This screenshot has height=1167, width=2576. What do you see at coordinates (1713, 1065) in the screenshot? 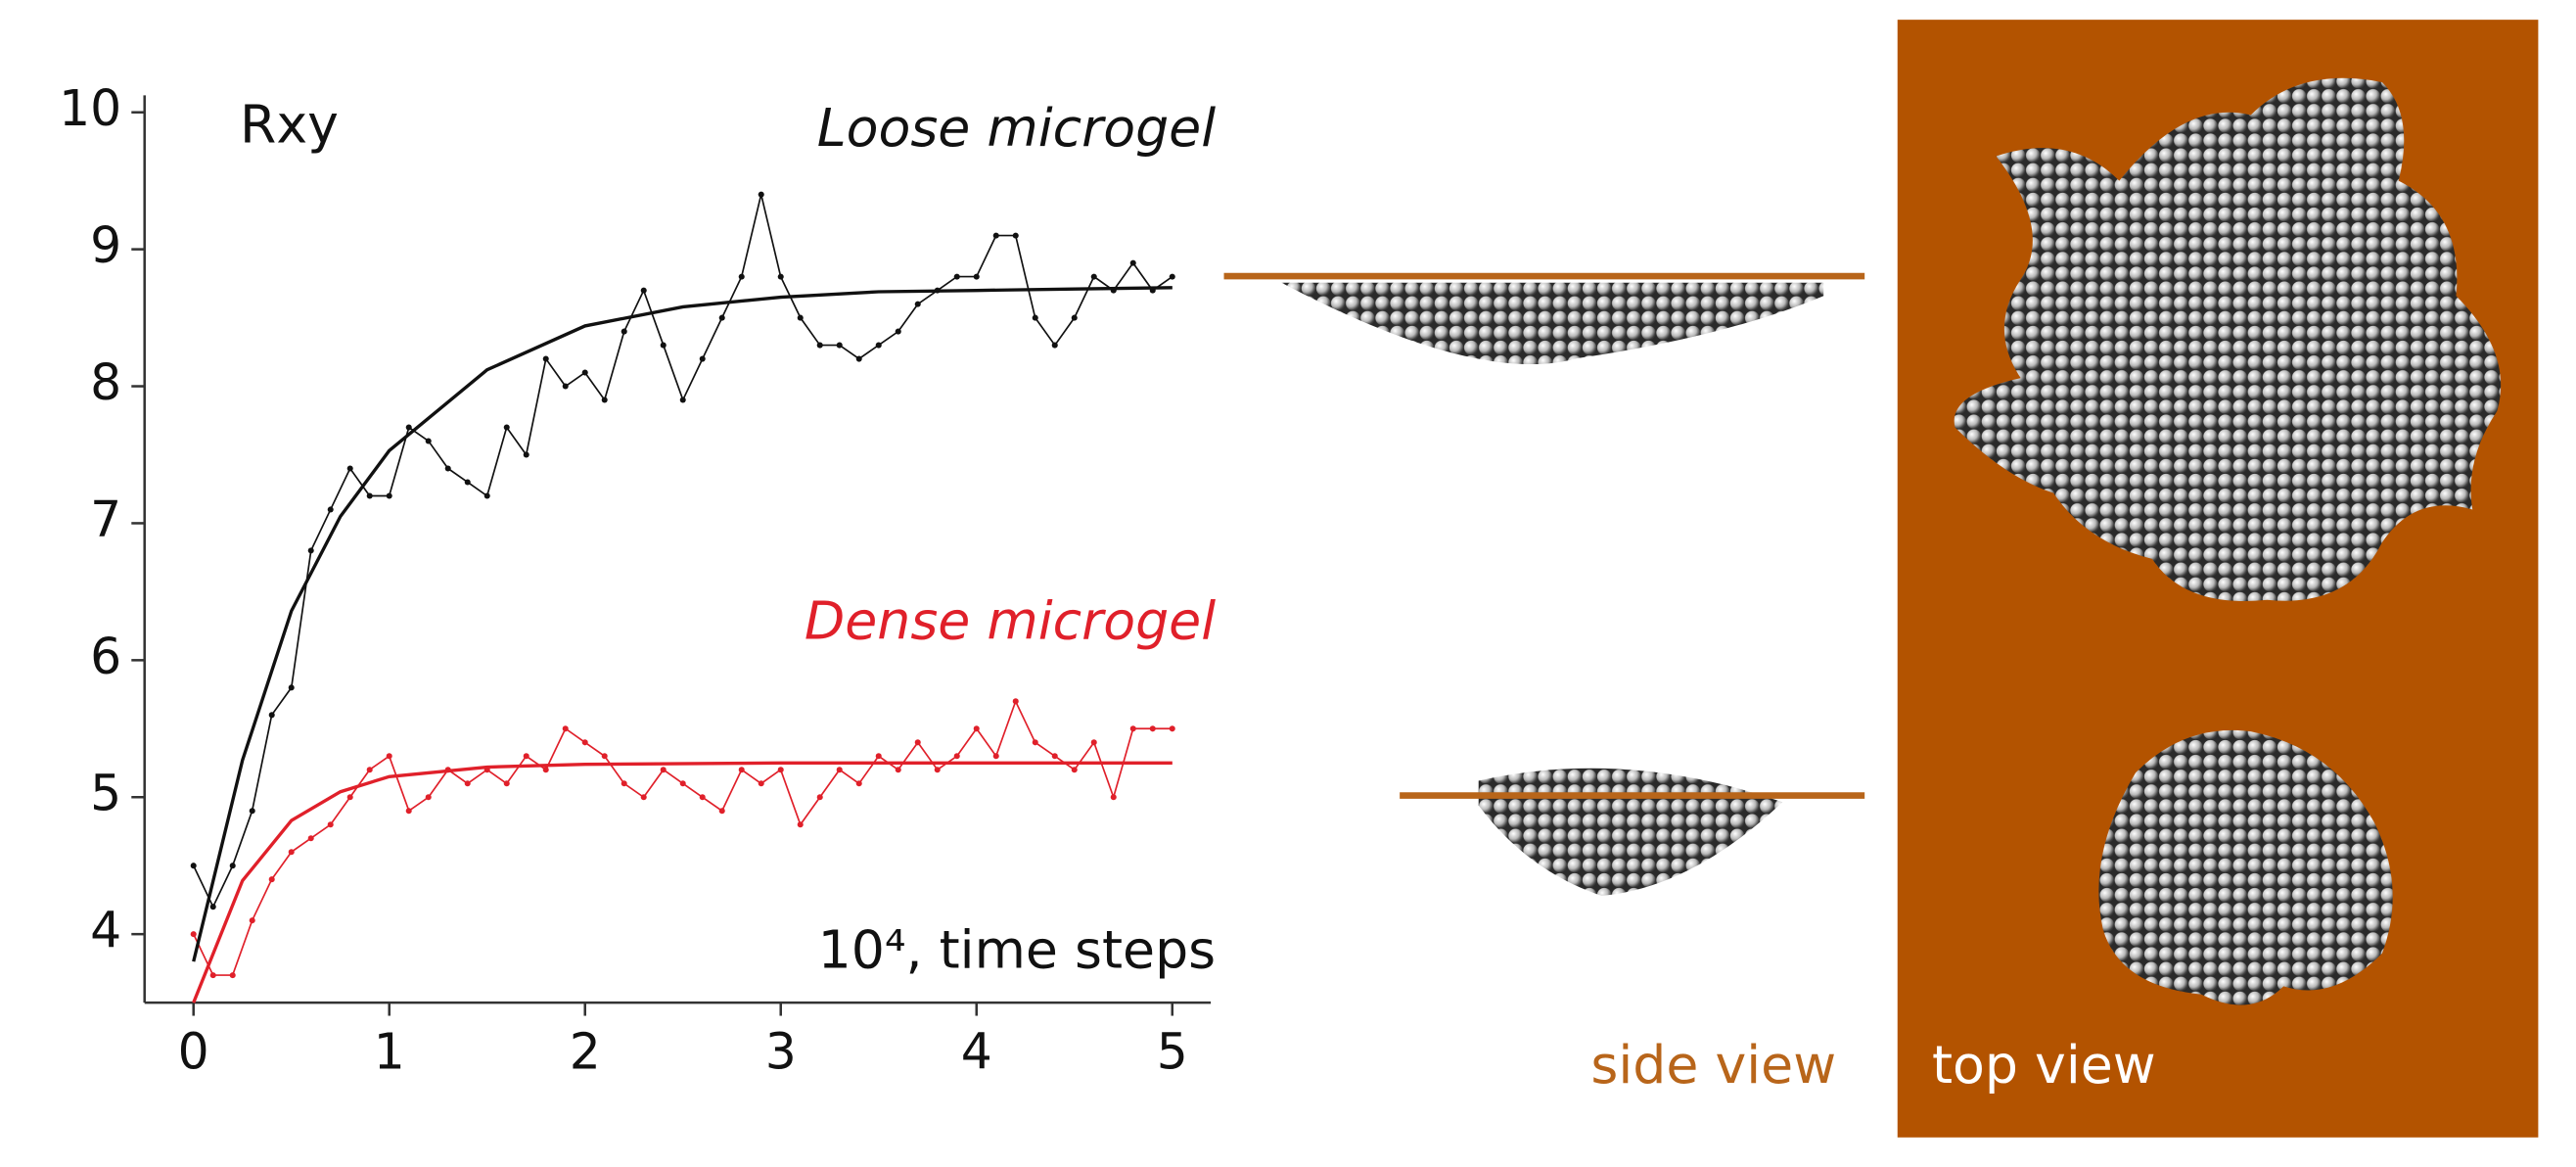
I see `side-view-label: side view` at bounding box center [1713, 1065].